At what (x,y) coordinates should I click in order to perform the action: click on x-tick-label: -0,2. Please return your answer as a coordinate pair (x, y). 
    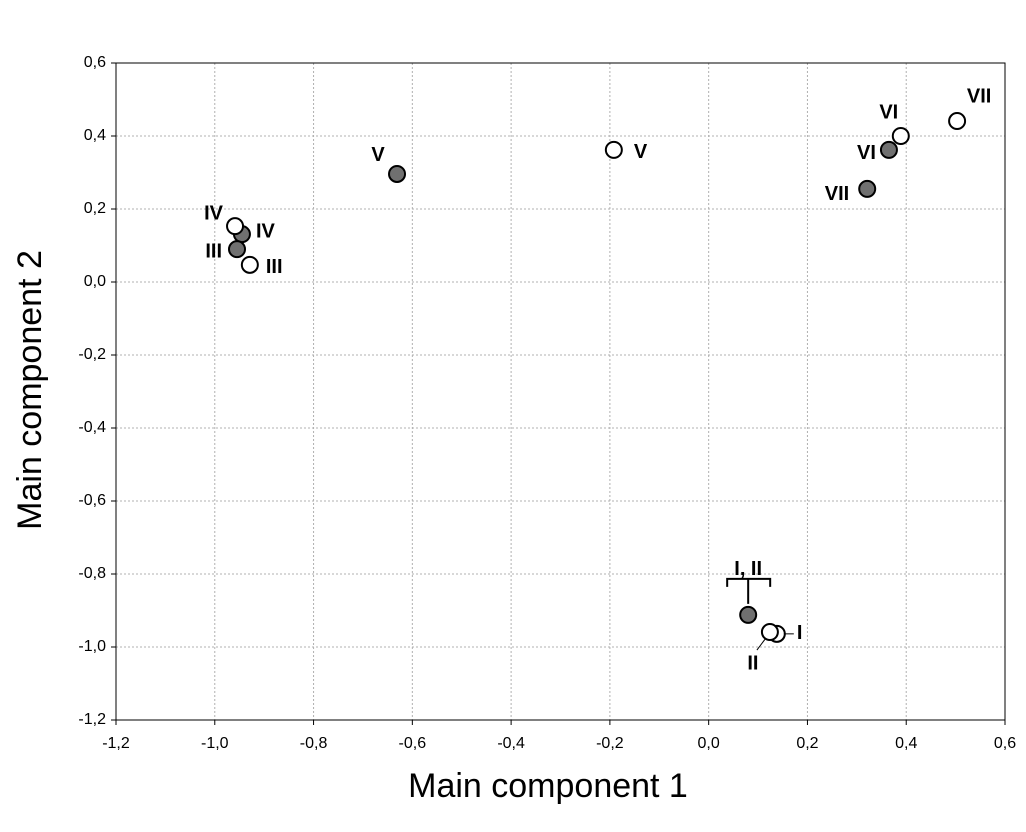
    Looking at the image, I should click on (610, 743).